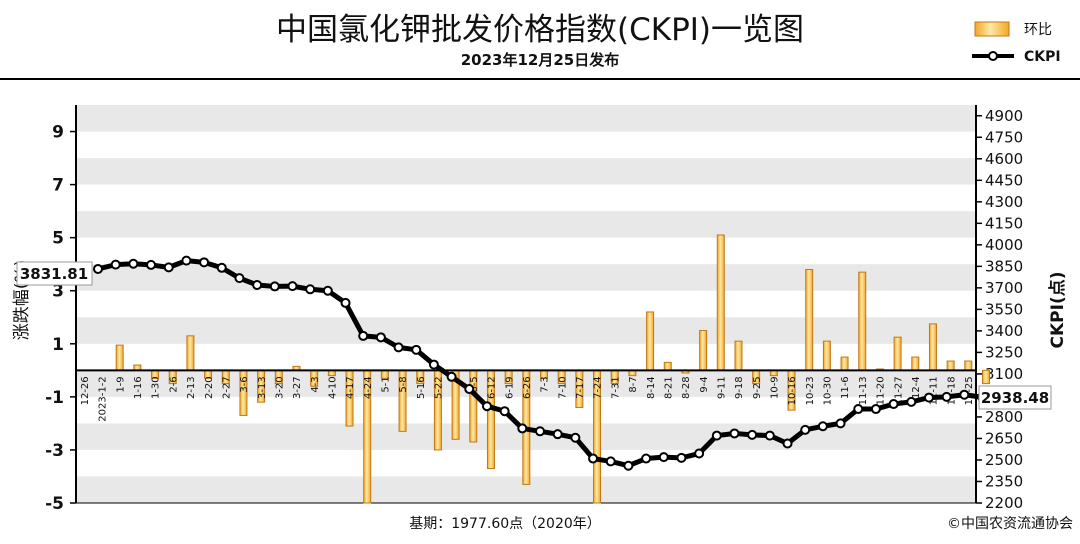 The image size is (1080, 544). I want to click on left-tick-label: 9, so click(58, 133).